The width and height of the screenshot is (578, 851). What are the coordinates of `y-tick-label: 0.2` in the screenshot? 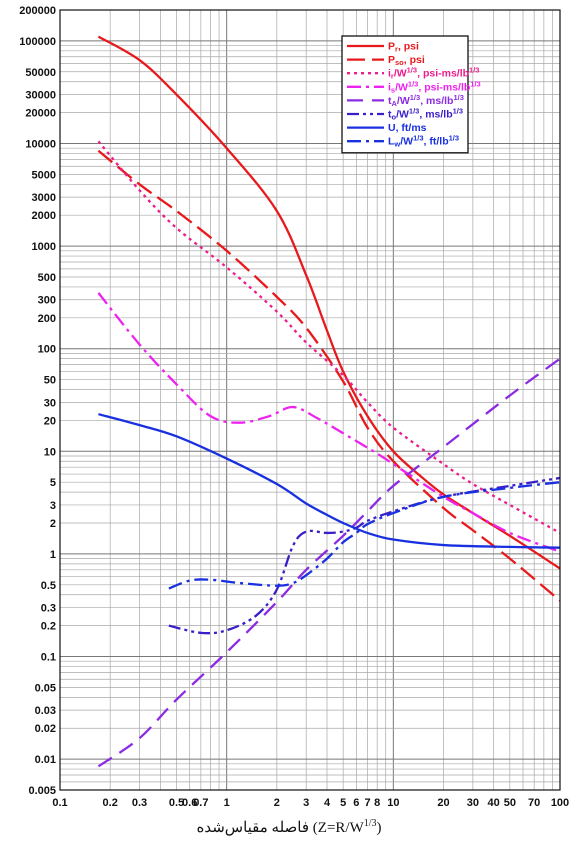 It's located at (48, 627).